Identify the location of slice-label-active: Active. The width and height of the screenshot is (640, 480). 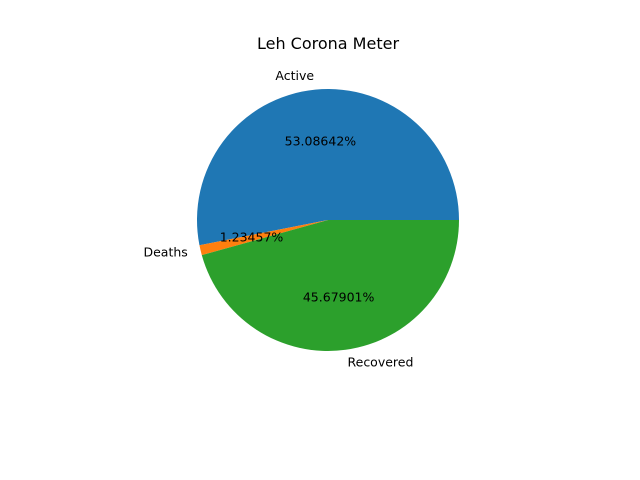
(294, 75).